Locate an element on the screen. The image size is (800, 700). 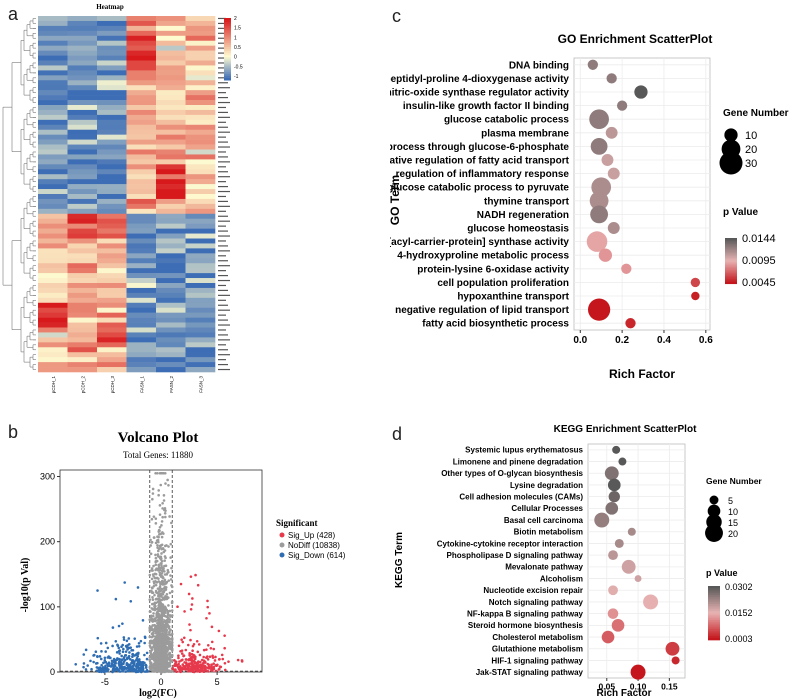
color-legend-label: 0.0095 is located at coordinates (759, 261).